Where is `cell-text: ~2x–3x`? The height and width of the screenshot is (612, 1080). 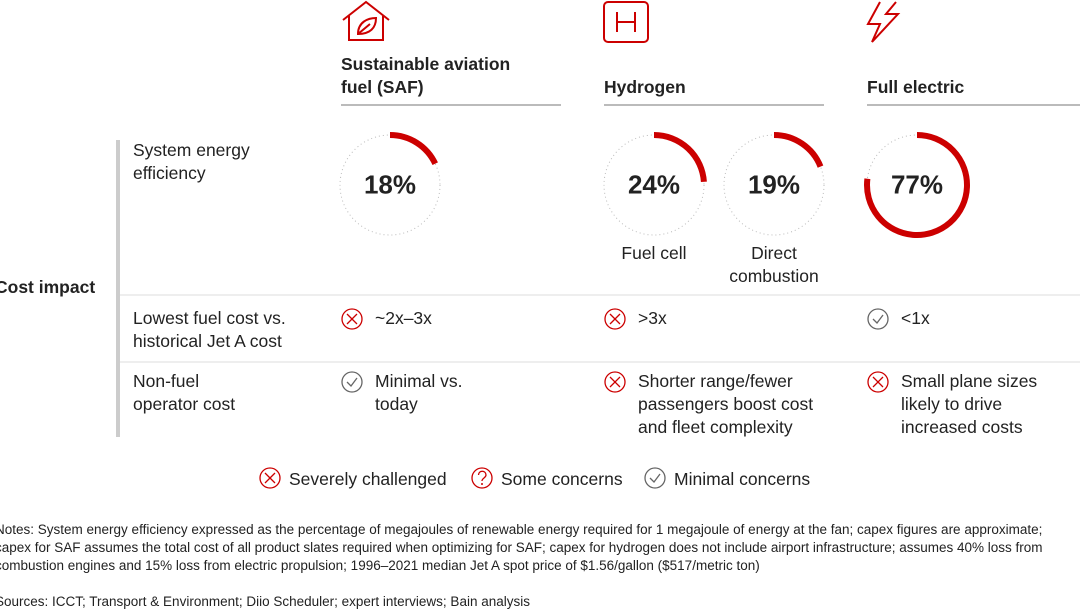 cell-text: ~2x–3x is located at coordinates (403, 318).